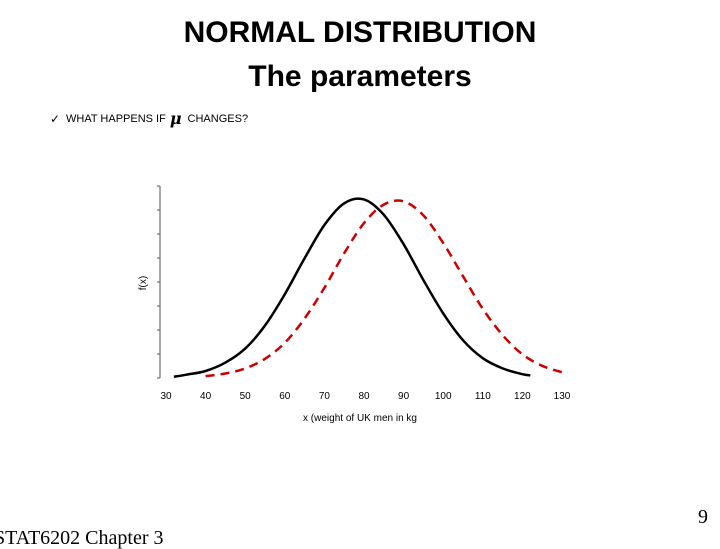 The width and height of the screenshot is (720, 549). What do you see at coordinates (116, 119) in the screenshot?
I see `bullet-prefix: WHAT HAPPENS IF` at bounding box center [116, 119].